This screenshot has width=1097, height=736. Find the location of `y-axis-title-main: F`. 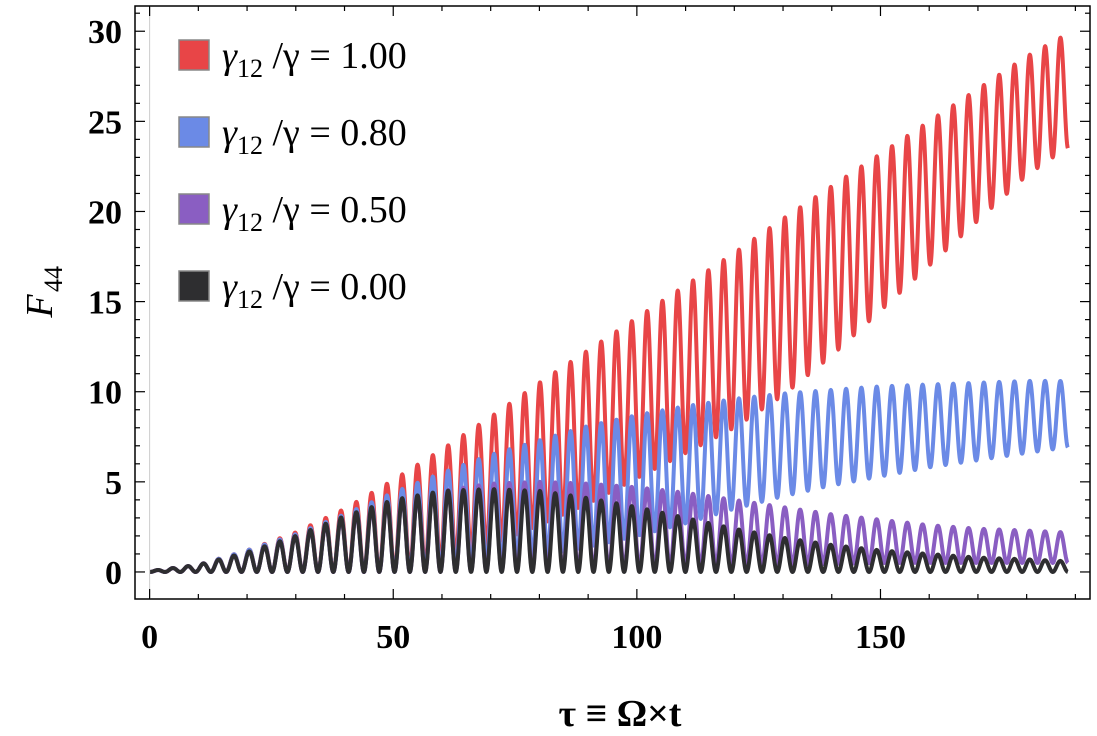

y-axis-title-main: F is located at coordinates (40, 306).